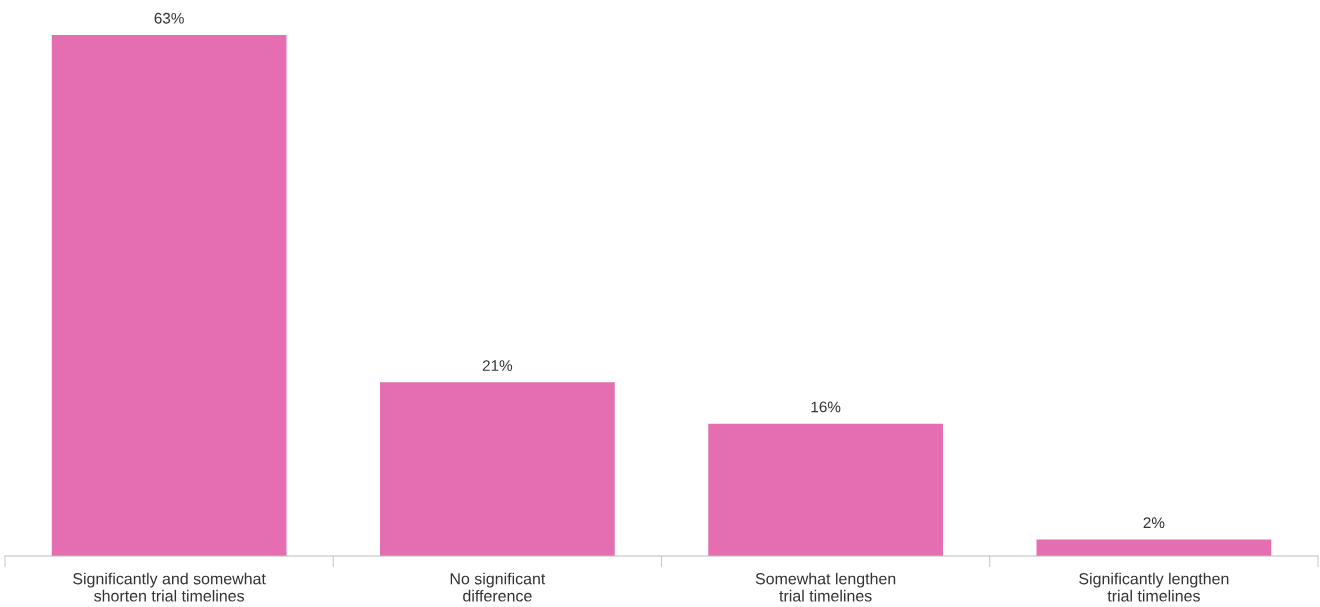  What do you see at coordinates (169, 18) in the screenshot?
I see `data-label: 63%` at bounding box center [169, 18].